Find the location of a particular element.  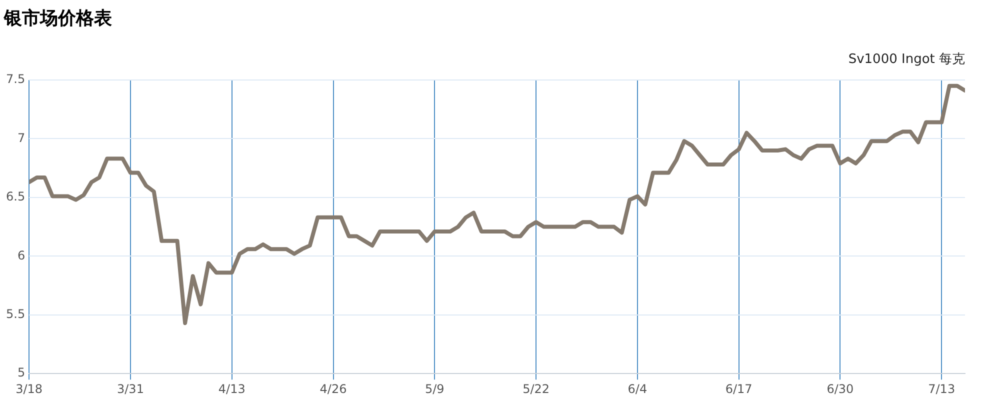

chart-title: 银市场价格表 is located at coordinates (58, 18).